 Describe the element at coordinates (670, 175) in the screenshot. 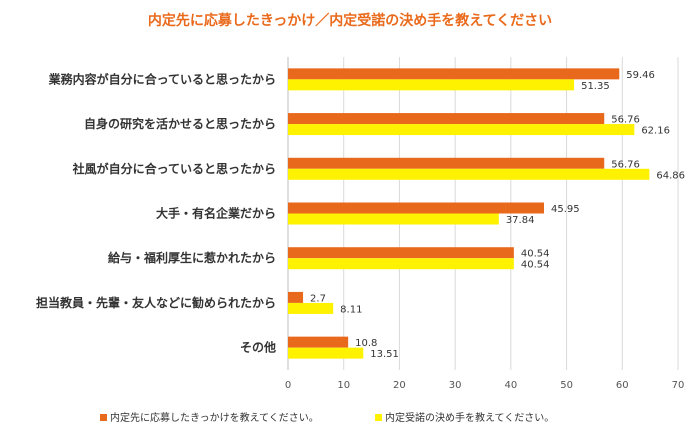

I see `data-label: 64.86` at that location.